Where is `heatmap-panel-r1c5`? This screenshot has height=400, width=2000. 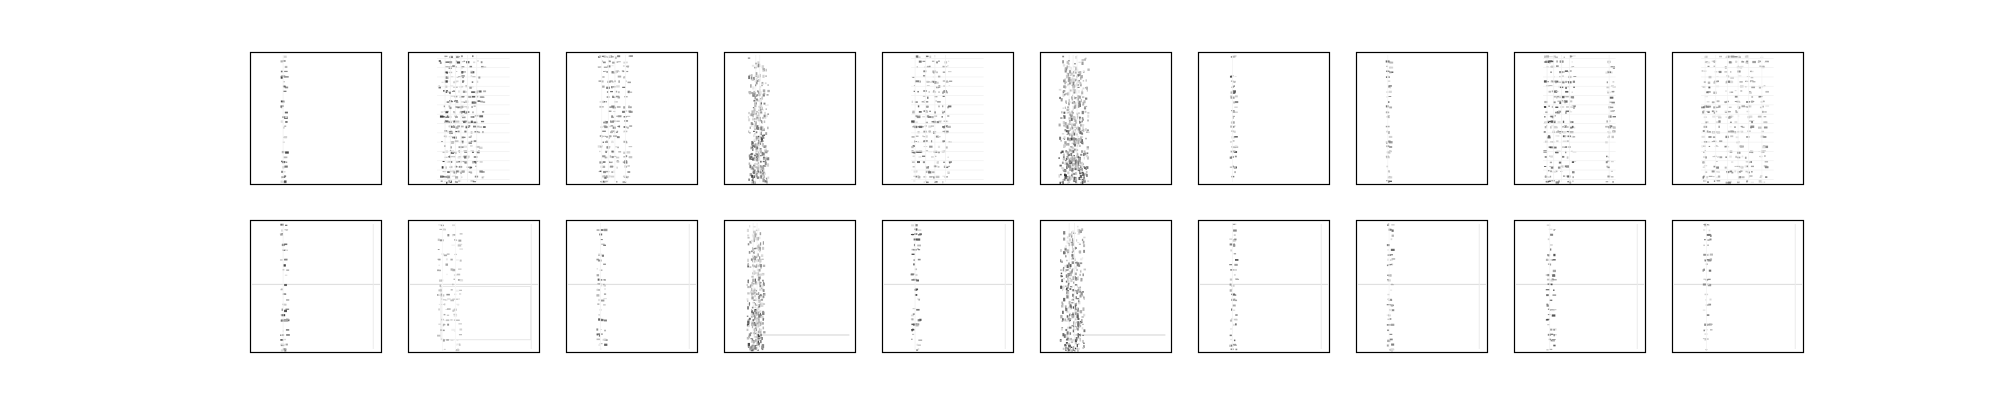 heatmap-panel-r1c5 is located at coordinates (1106, 286).